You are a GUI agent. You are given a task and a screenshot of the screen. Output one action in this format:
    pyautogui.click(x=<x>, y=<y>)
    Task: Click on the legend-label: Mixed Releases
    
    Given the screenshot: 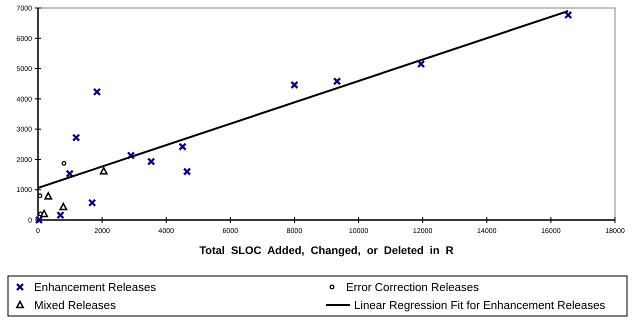 What is the action you would take?
    pyautogui.click(x=75, y=306)
    